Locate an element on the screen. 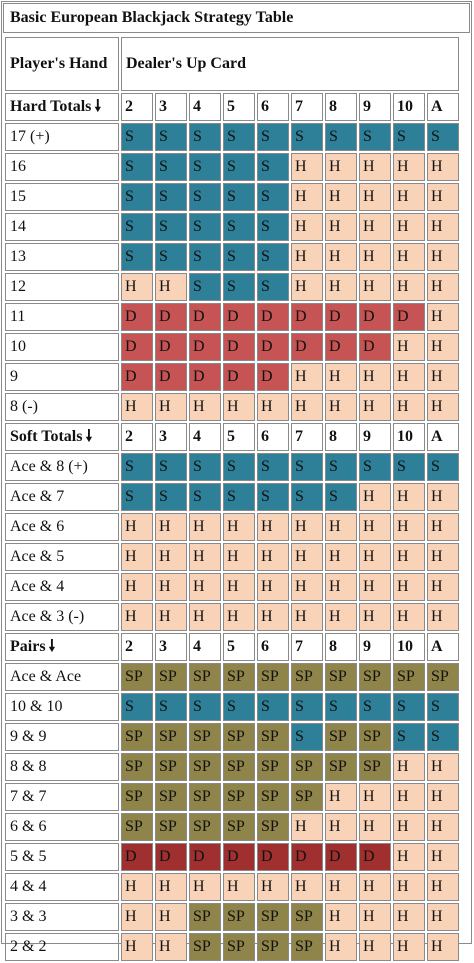  player-hand-cell: Ace & 4 is located at coordinates (62, 587).